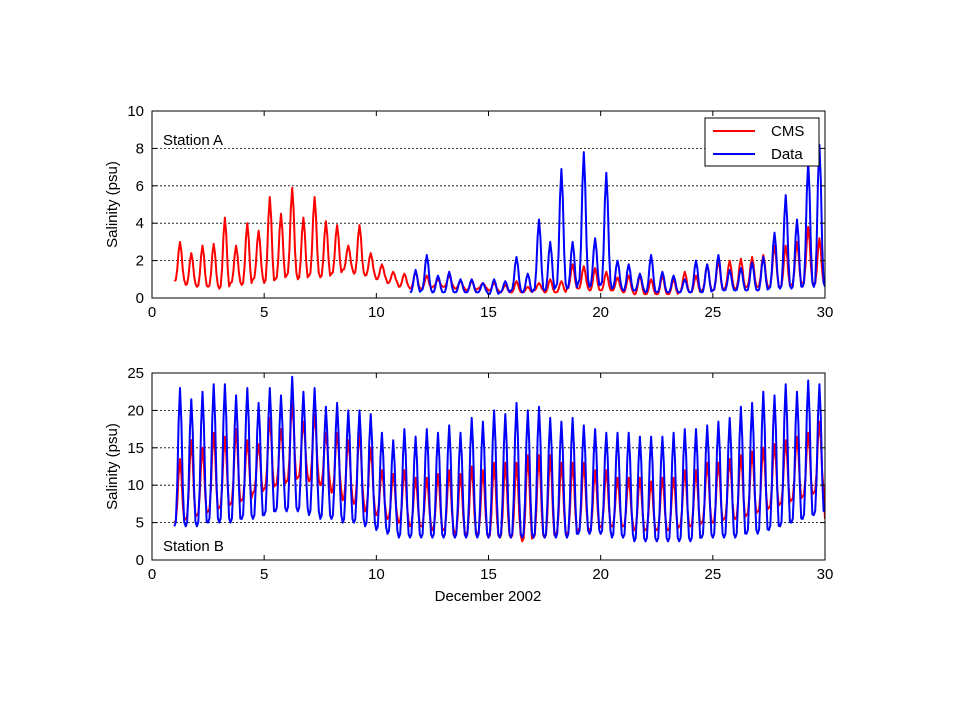 The width and height of the screenshot is (960, 720). Describe the element at coordinates (193, 140) in the screenshot. I see `station-a-label: Station A` at that location.